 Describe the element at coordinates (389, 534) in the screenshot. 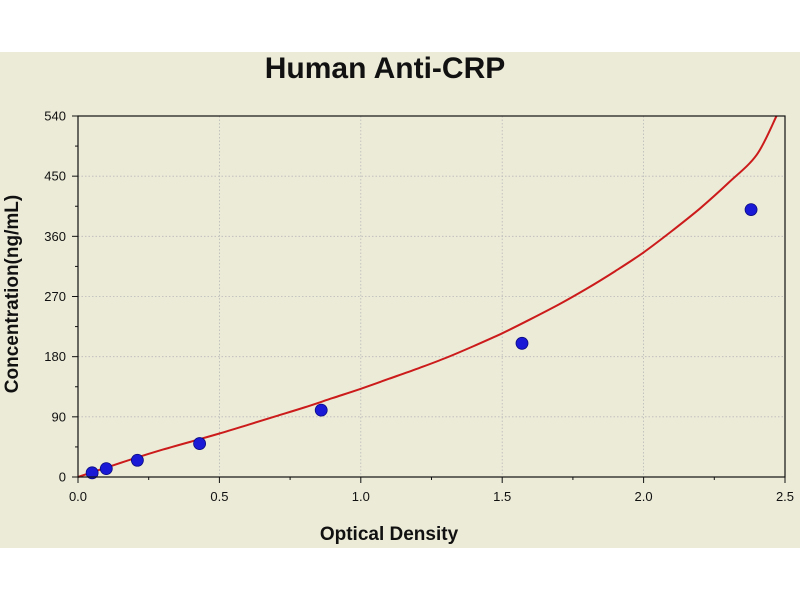

I see `x-axis-label: Optical Density` at that location.